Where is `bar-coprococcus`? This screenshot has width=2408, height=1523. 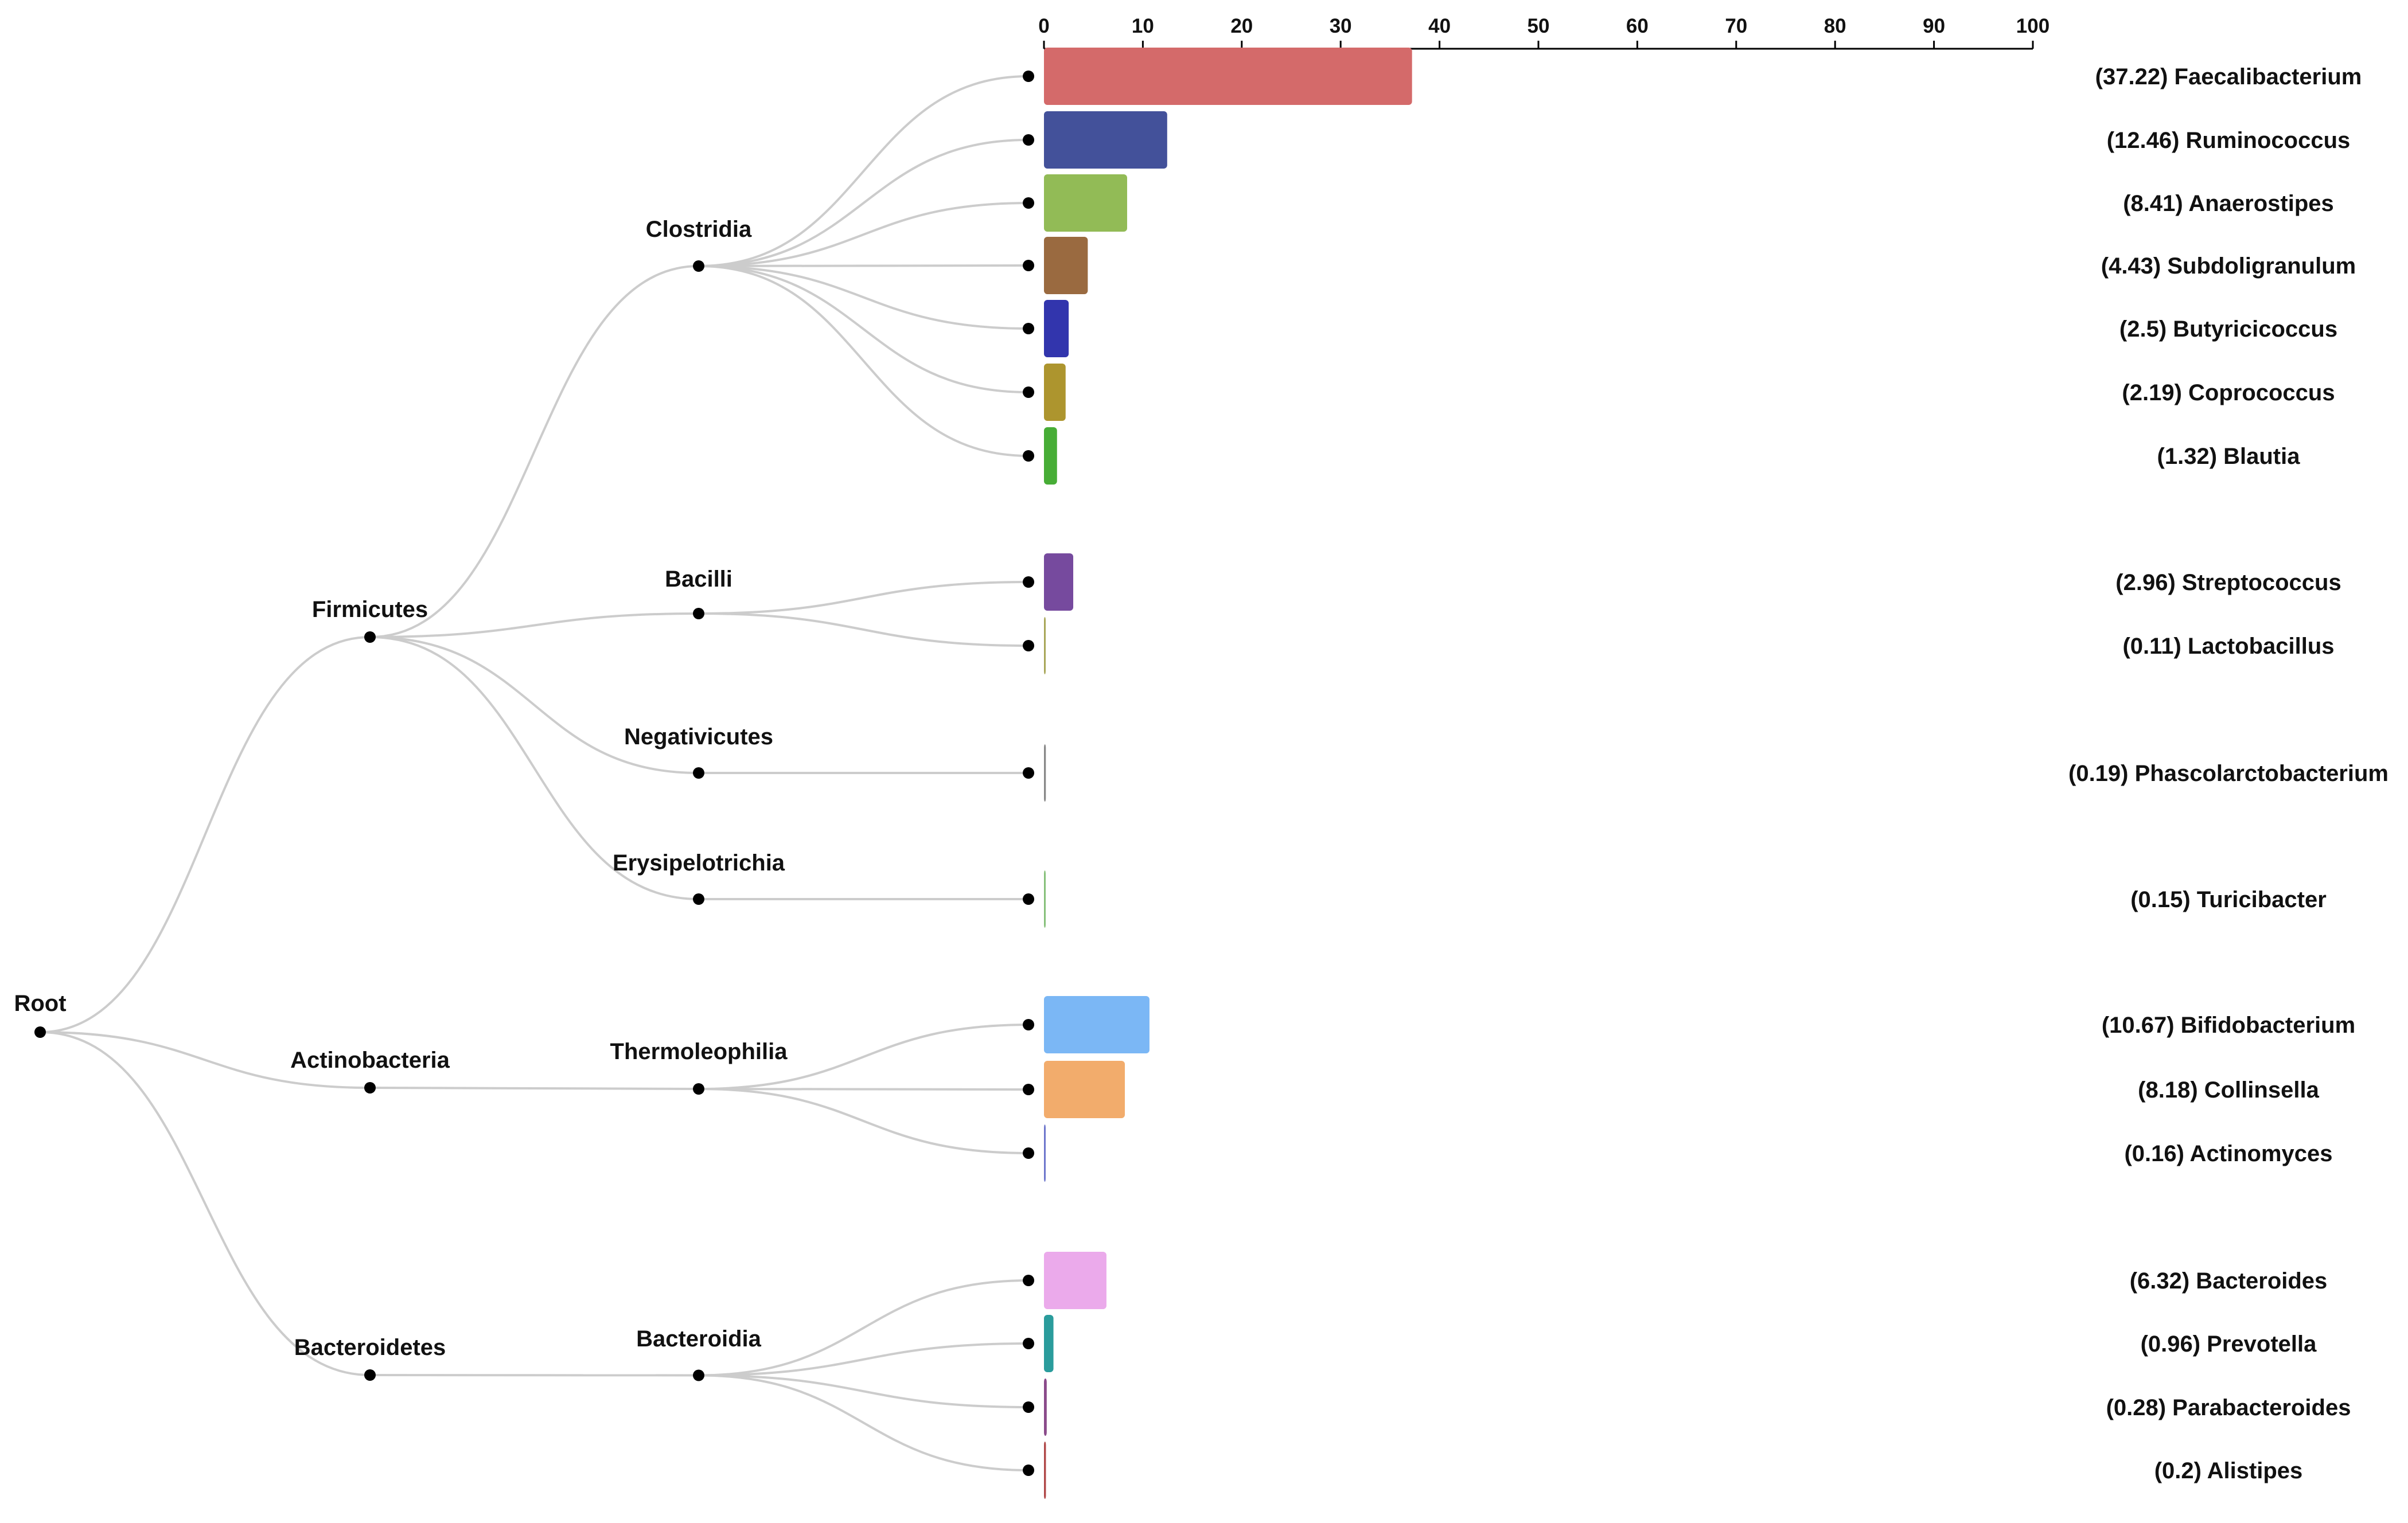
bar-coprococcus is located at coordinates (1055, 392).